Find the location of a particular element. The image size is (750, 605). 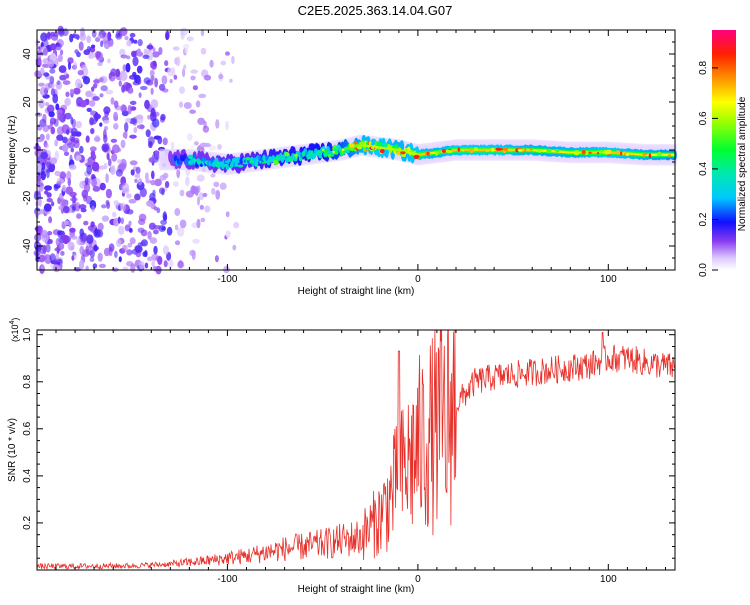

spectrogram-xtick-label: 0 is located at coordinates (418, 279).